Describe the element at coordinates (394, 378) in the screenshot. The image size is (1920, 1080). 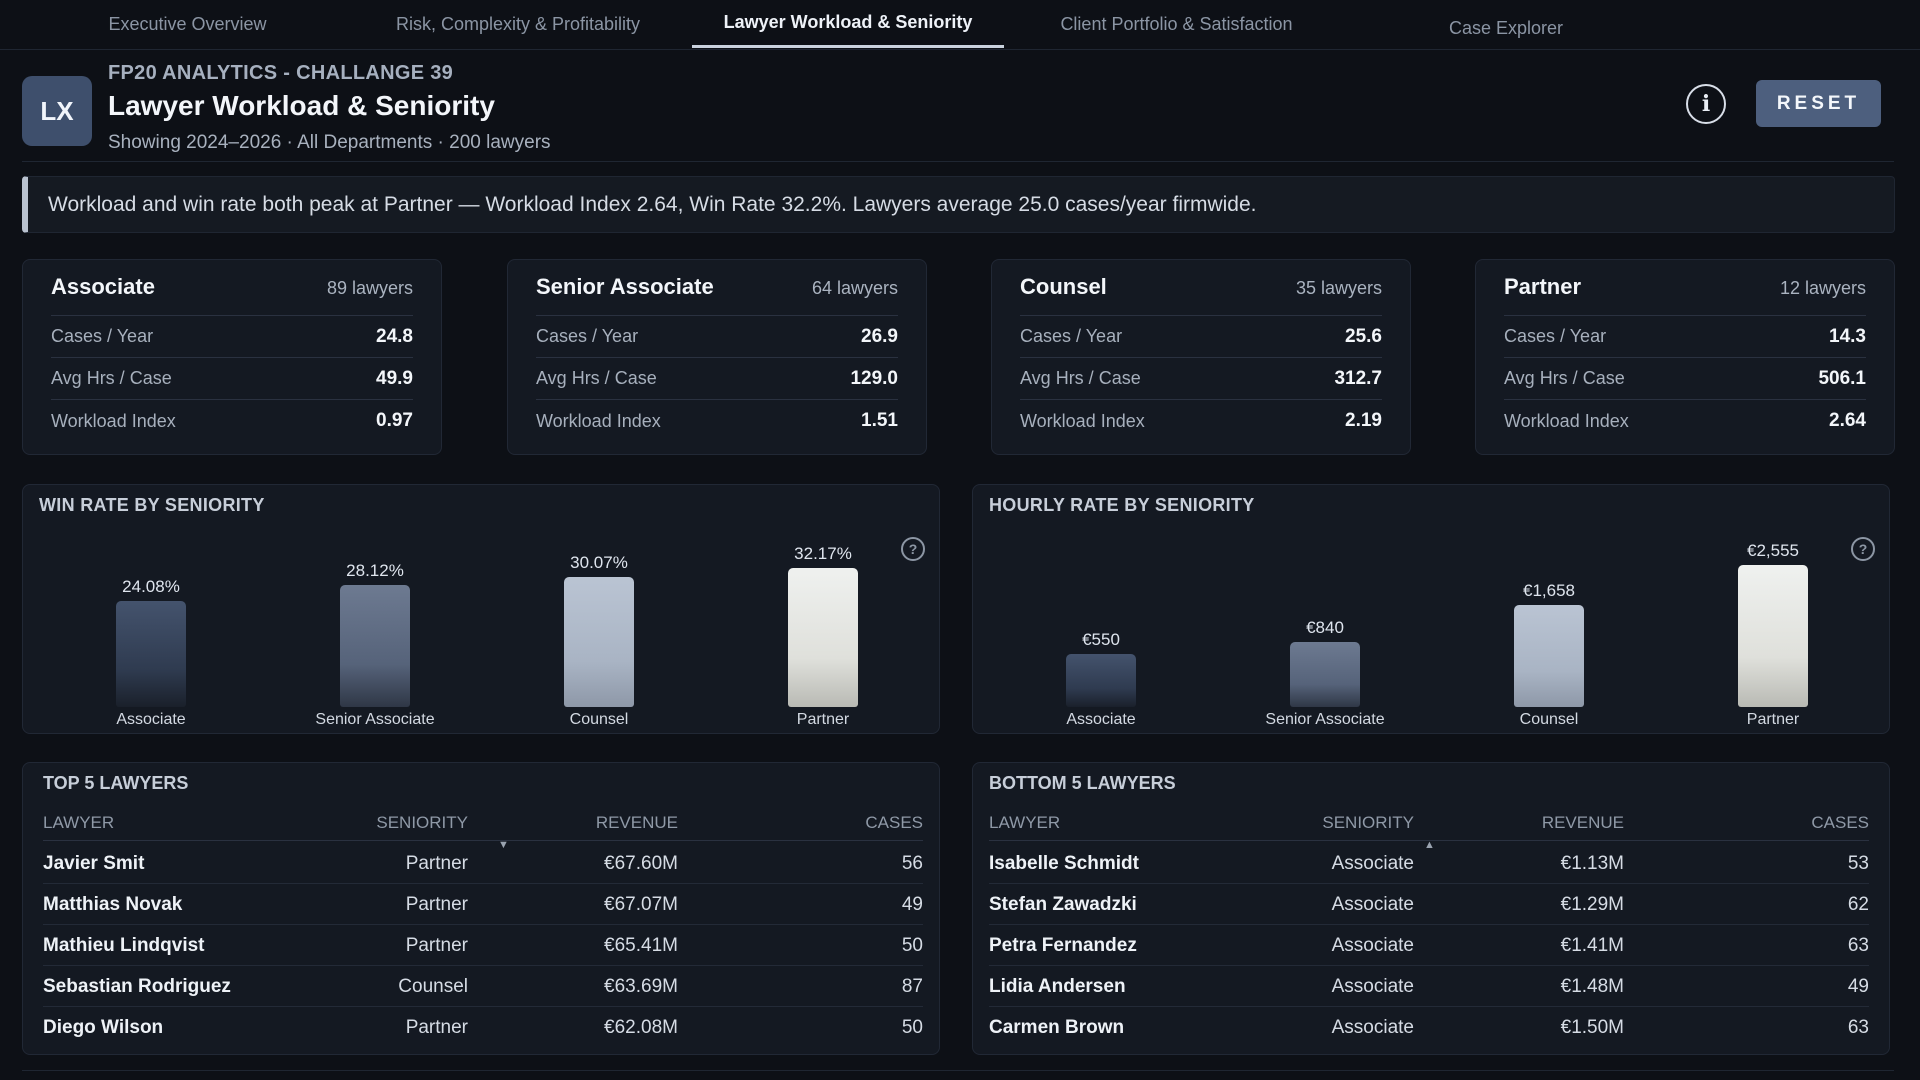
I see `metric-value: 49.9` at that location.